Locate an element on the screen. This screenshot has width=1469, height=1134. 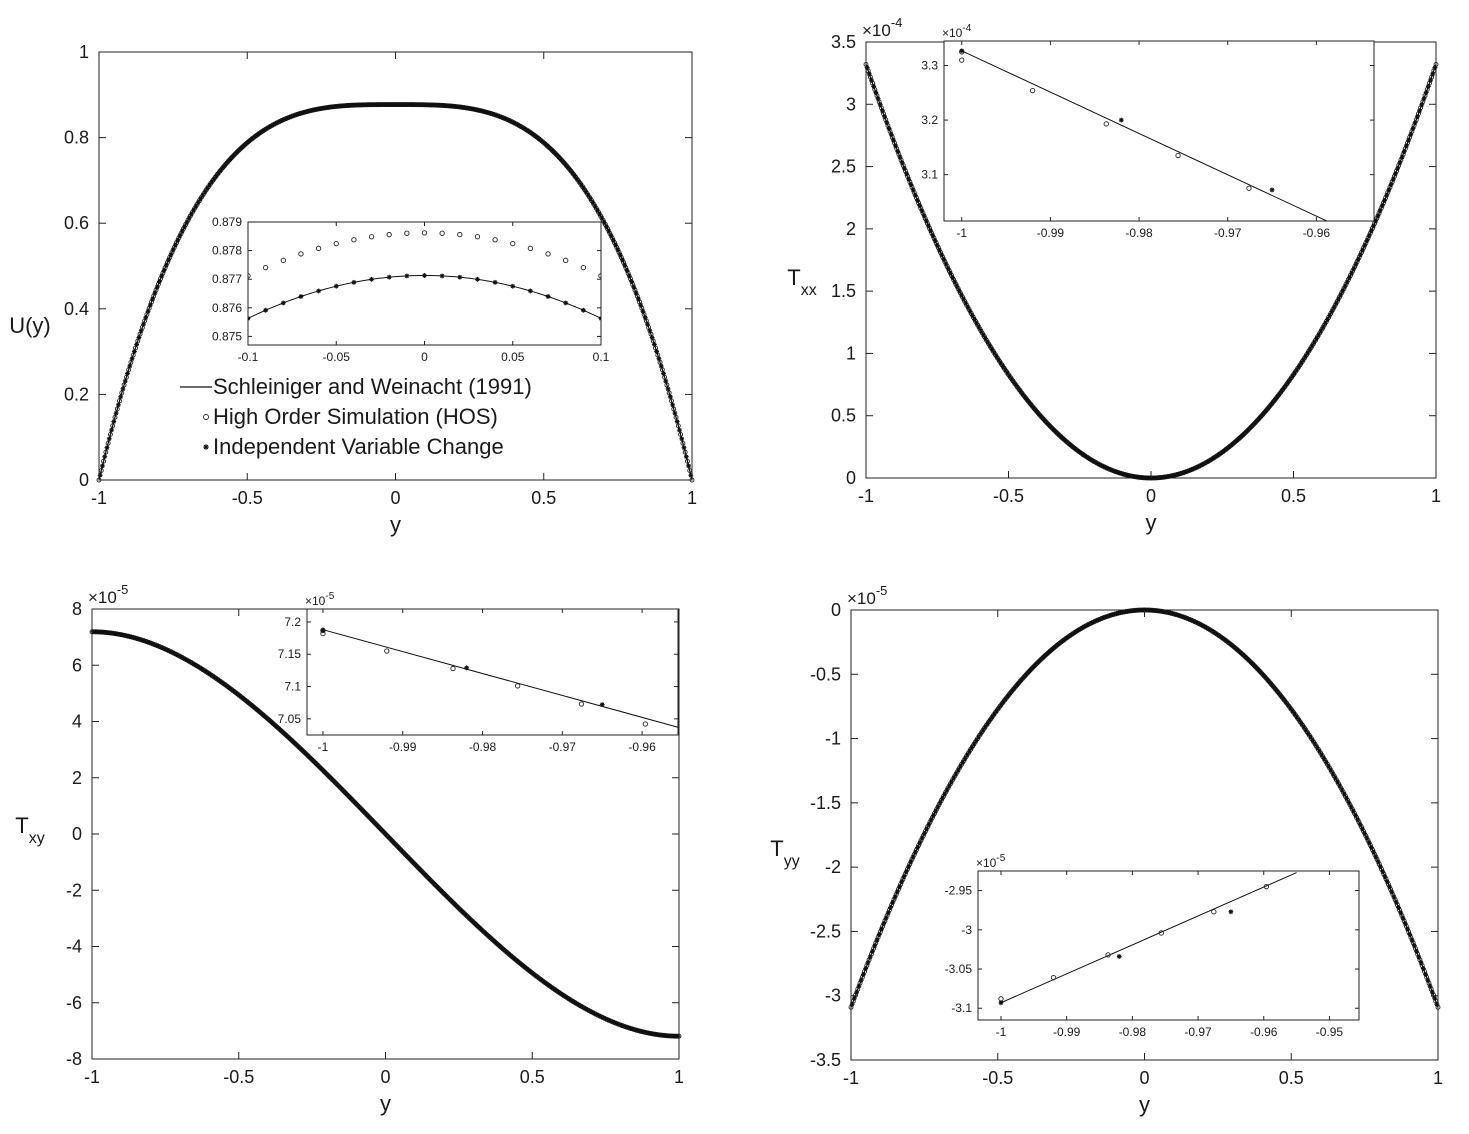
x-tick-label: -0.97 is located at coordinates (1228, 233).